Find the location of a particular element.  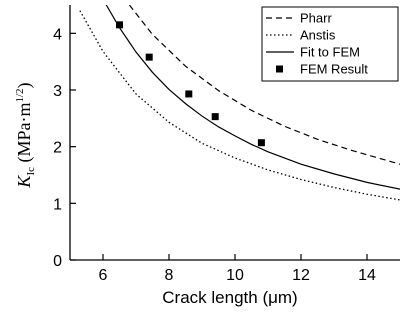

legend-box is located at coordinates (330, 44).